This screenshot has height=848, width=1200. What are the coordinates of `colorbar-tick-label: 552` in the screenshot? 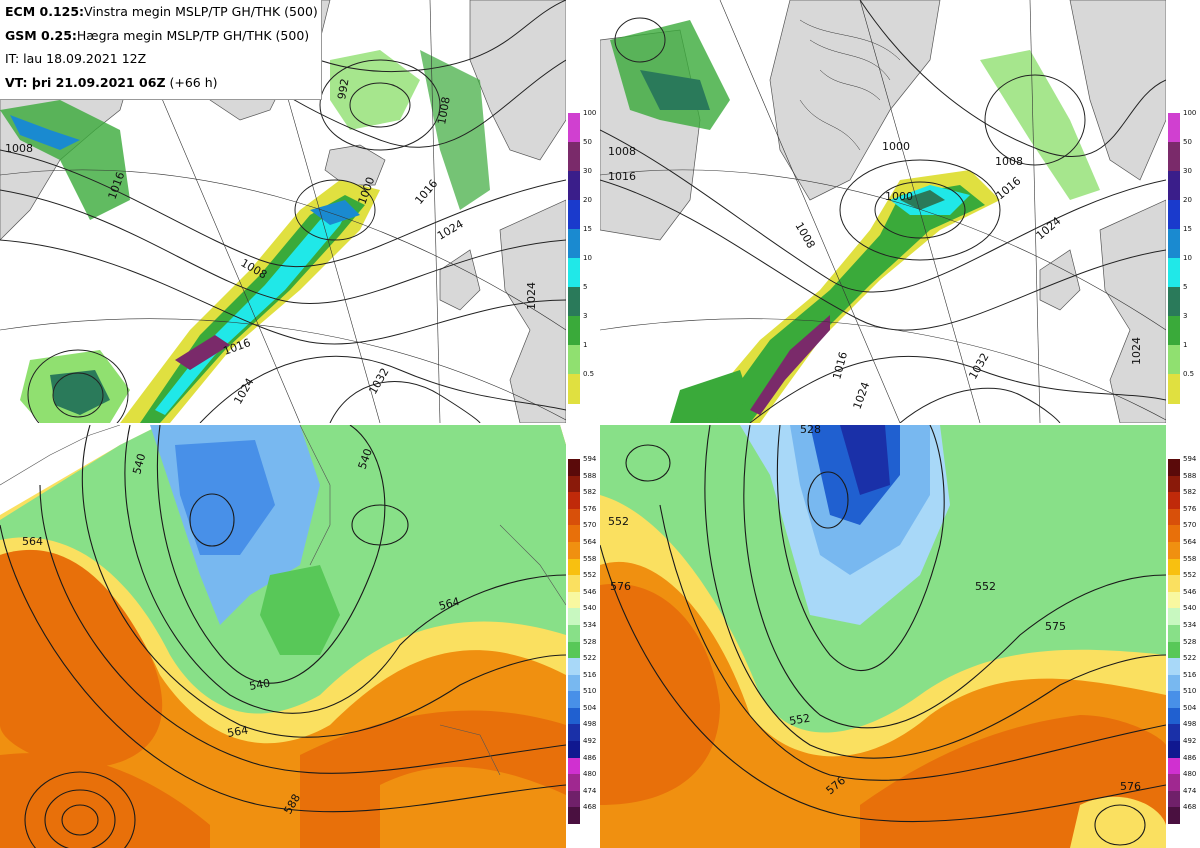 It's located at (1190, 575).